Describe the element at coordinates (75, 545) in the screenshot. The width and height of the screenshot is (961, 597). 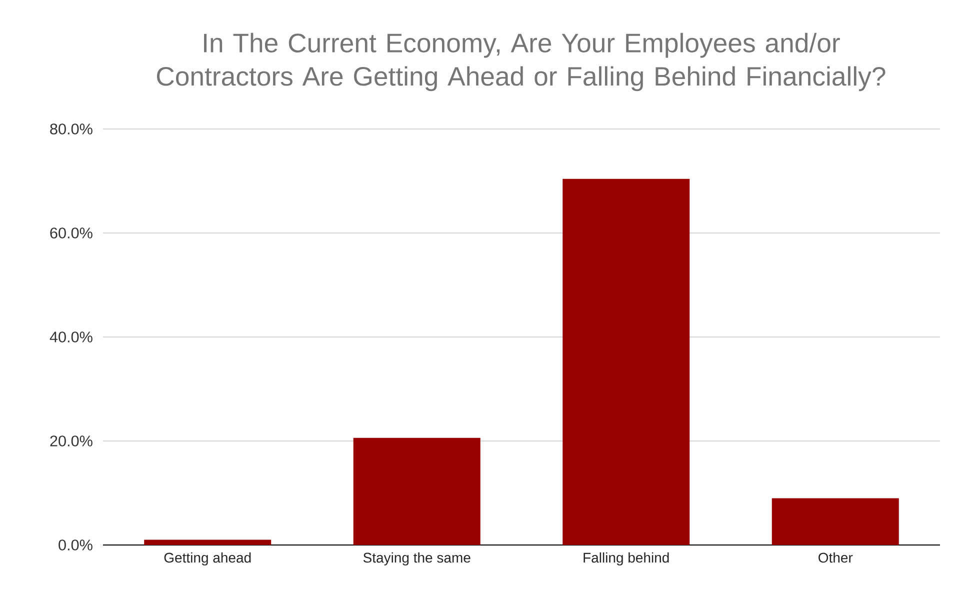
I see `y-tick-label: 0.0%` at that location.